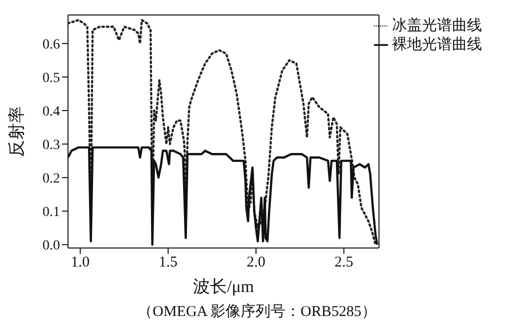 This screenshot has width=514, height=334. Describe the element at coordinates (16, 131) in the screenshot. I see `y-axis-title: 反射率` at that location.